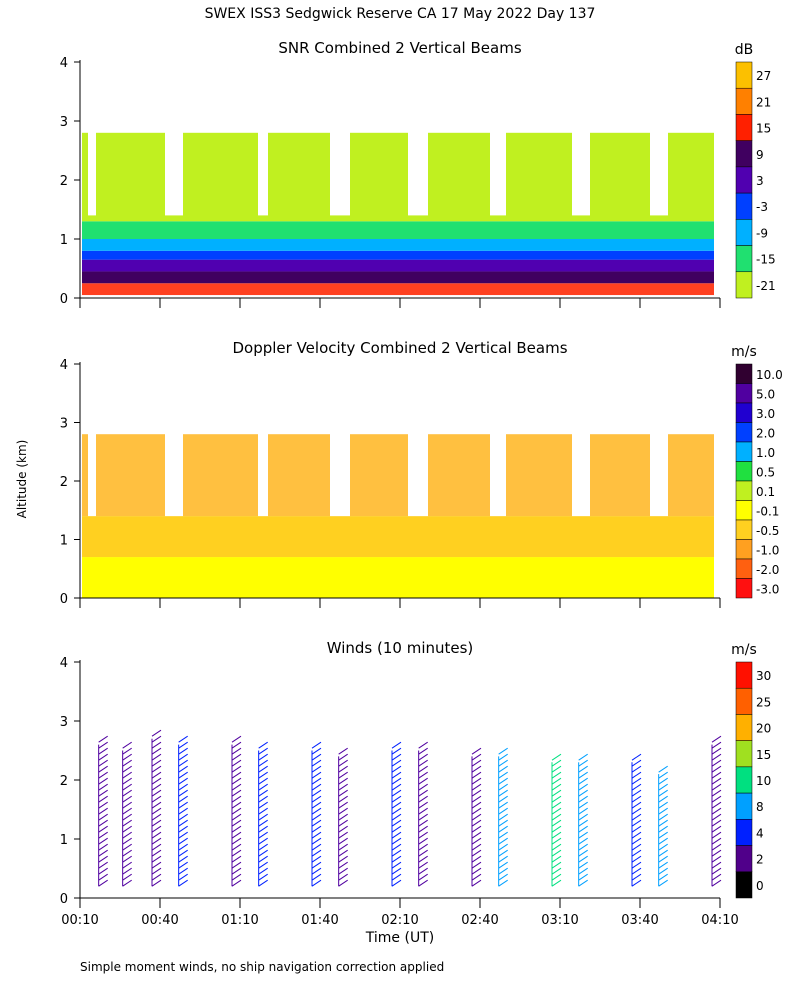  Describe the element at coordinates (760, 886) in the screenshot. I see `colorbar-label: 0` at that location.